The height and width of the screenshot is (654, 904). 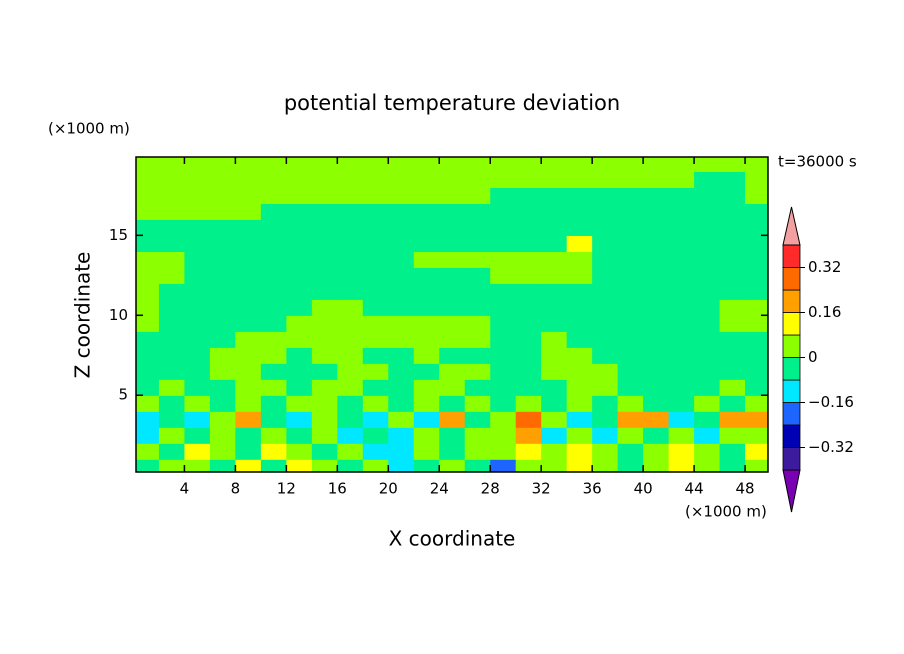 What do you see at coordinates (439, 489) in the screenshot?
I see `x-tick-label: 24` at bounding box center [439, 489].